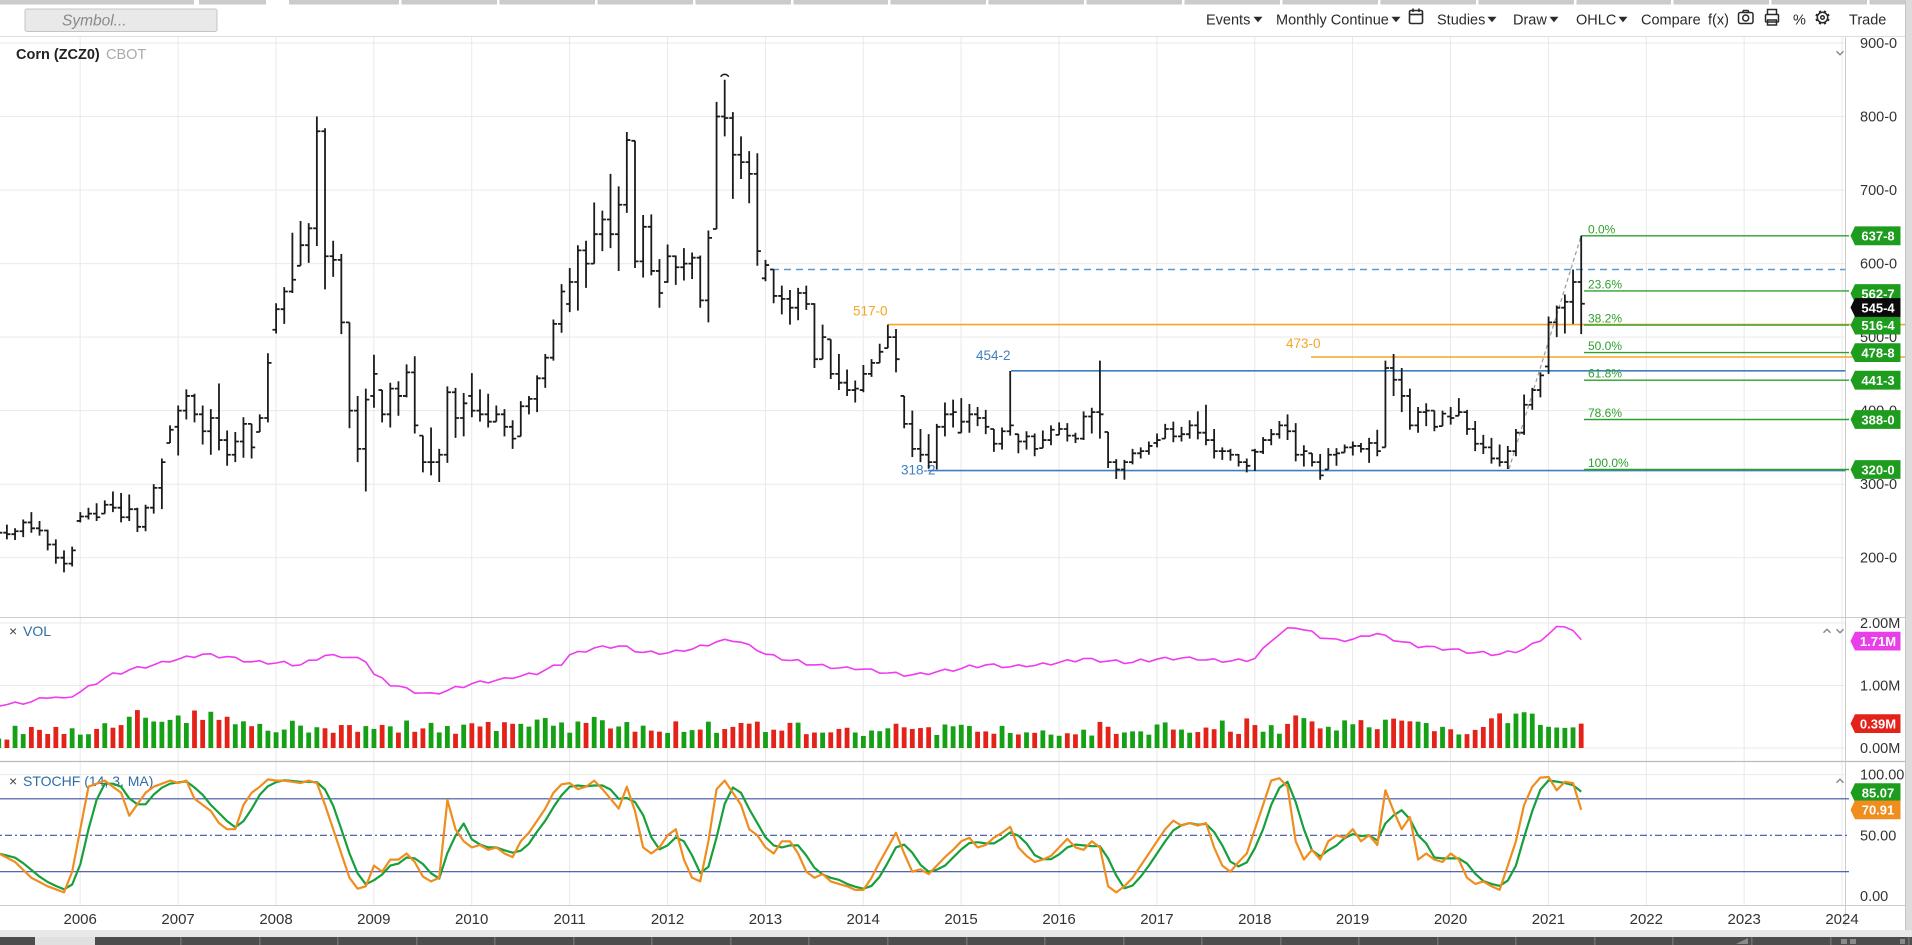 The image size is (1912, 945). What do you see at coordinates (1878, 810) in the screenshot?
I see `svg-text: 70.91` at bounding box center [1878, 810].